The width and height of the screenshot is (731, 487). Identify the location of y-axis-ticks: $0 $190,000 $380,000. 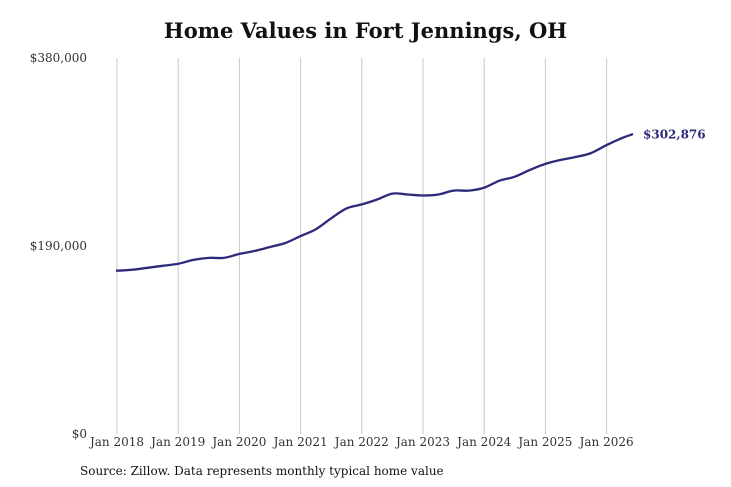
(58, 246).